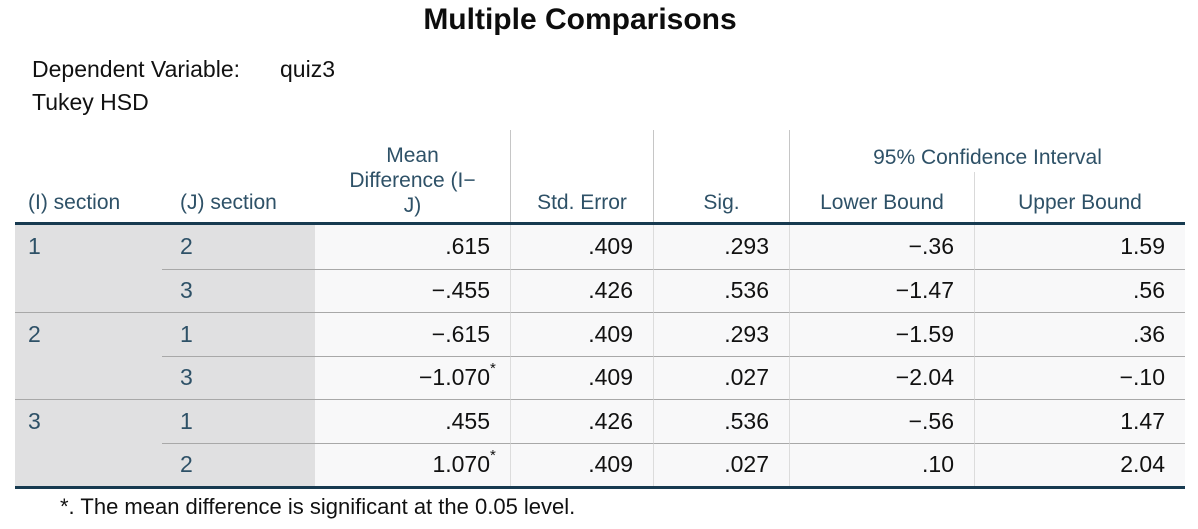  Describe the element at coordinates (412, 334) in the screenshot. I see `cell-mean-difference: −.615` at that location.